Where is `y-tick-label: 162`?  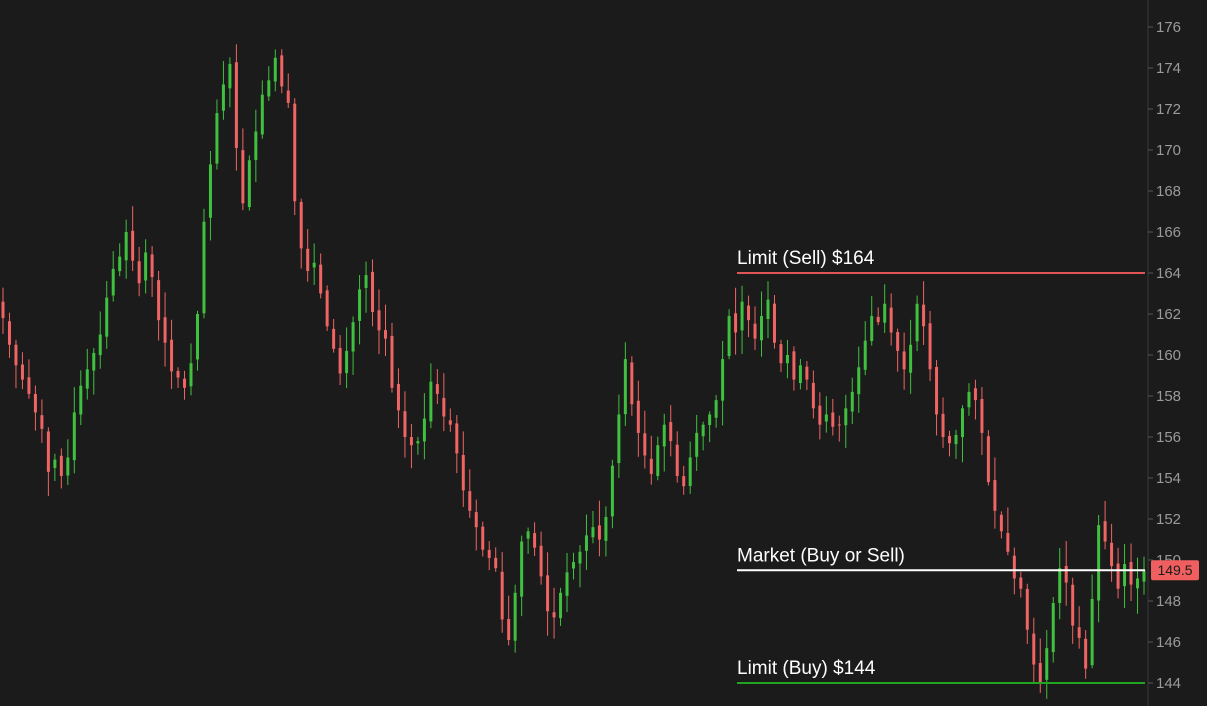 y-tick-label: 162 is located at coordinates (1168, 314).